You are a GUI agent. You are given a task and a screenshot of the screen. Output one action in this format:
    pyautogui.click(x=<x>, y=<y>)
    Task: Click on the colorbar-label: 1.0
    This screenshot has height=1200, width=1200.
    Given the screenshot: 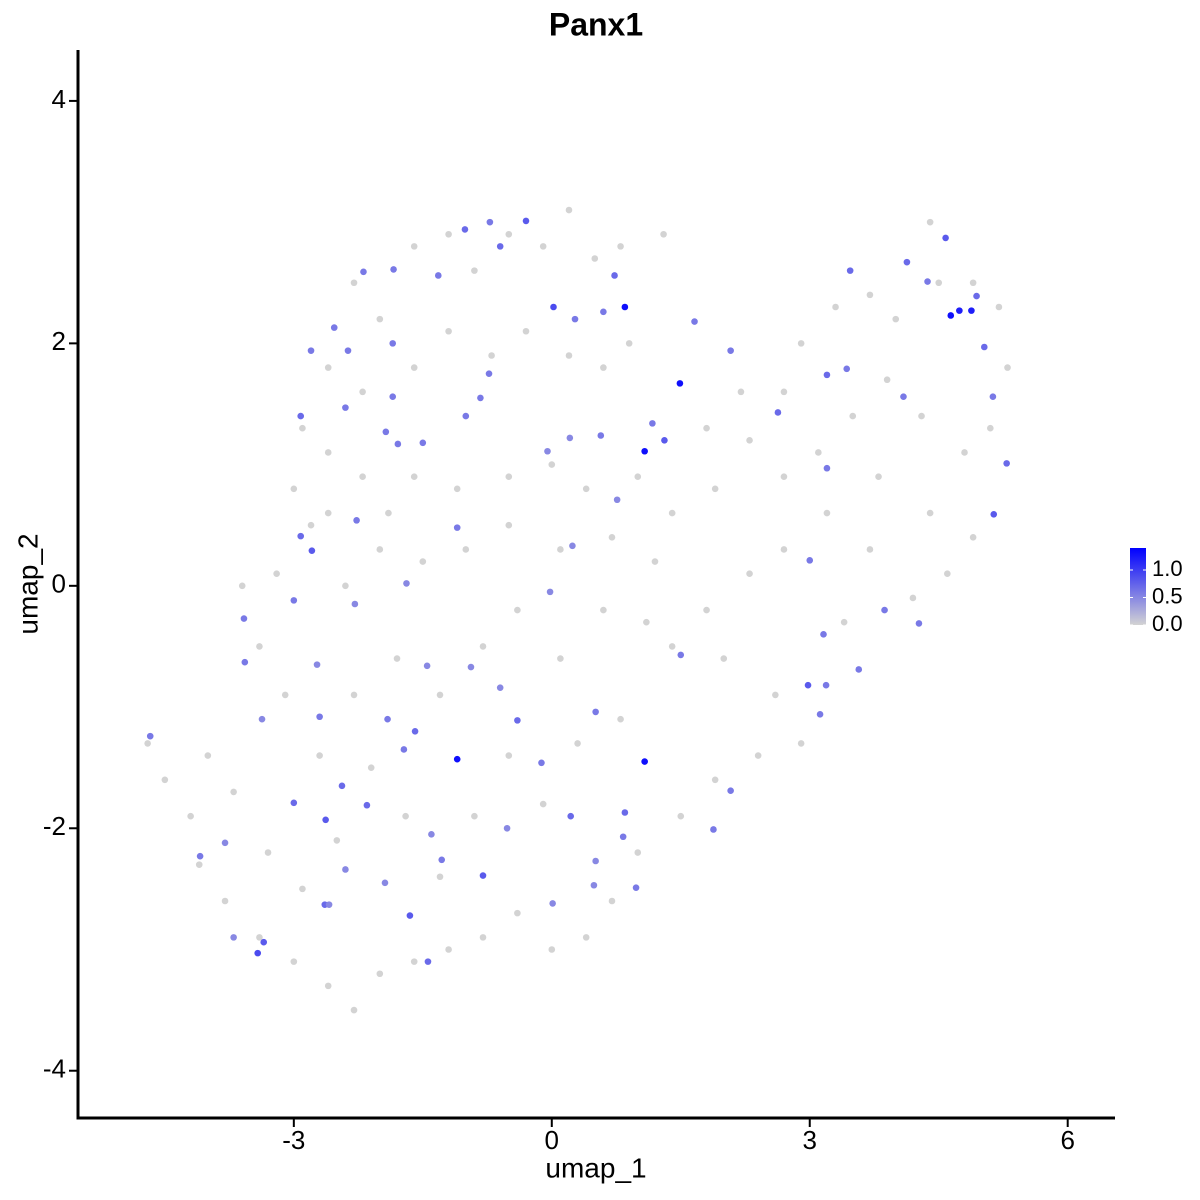 What is the action you would take?
    pyautogui.click(x=1167, y=568)
    